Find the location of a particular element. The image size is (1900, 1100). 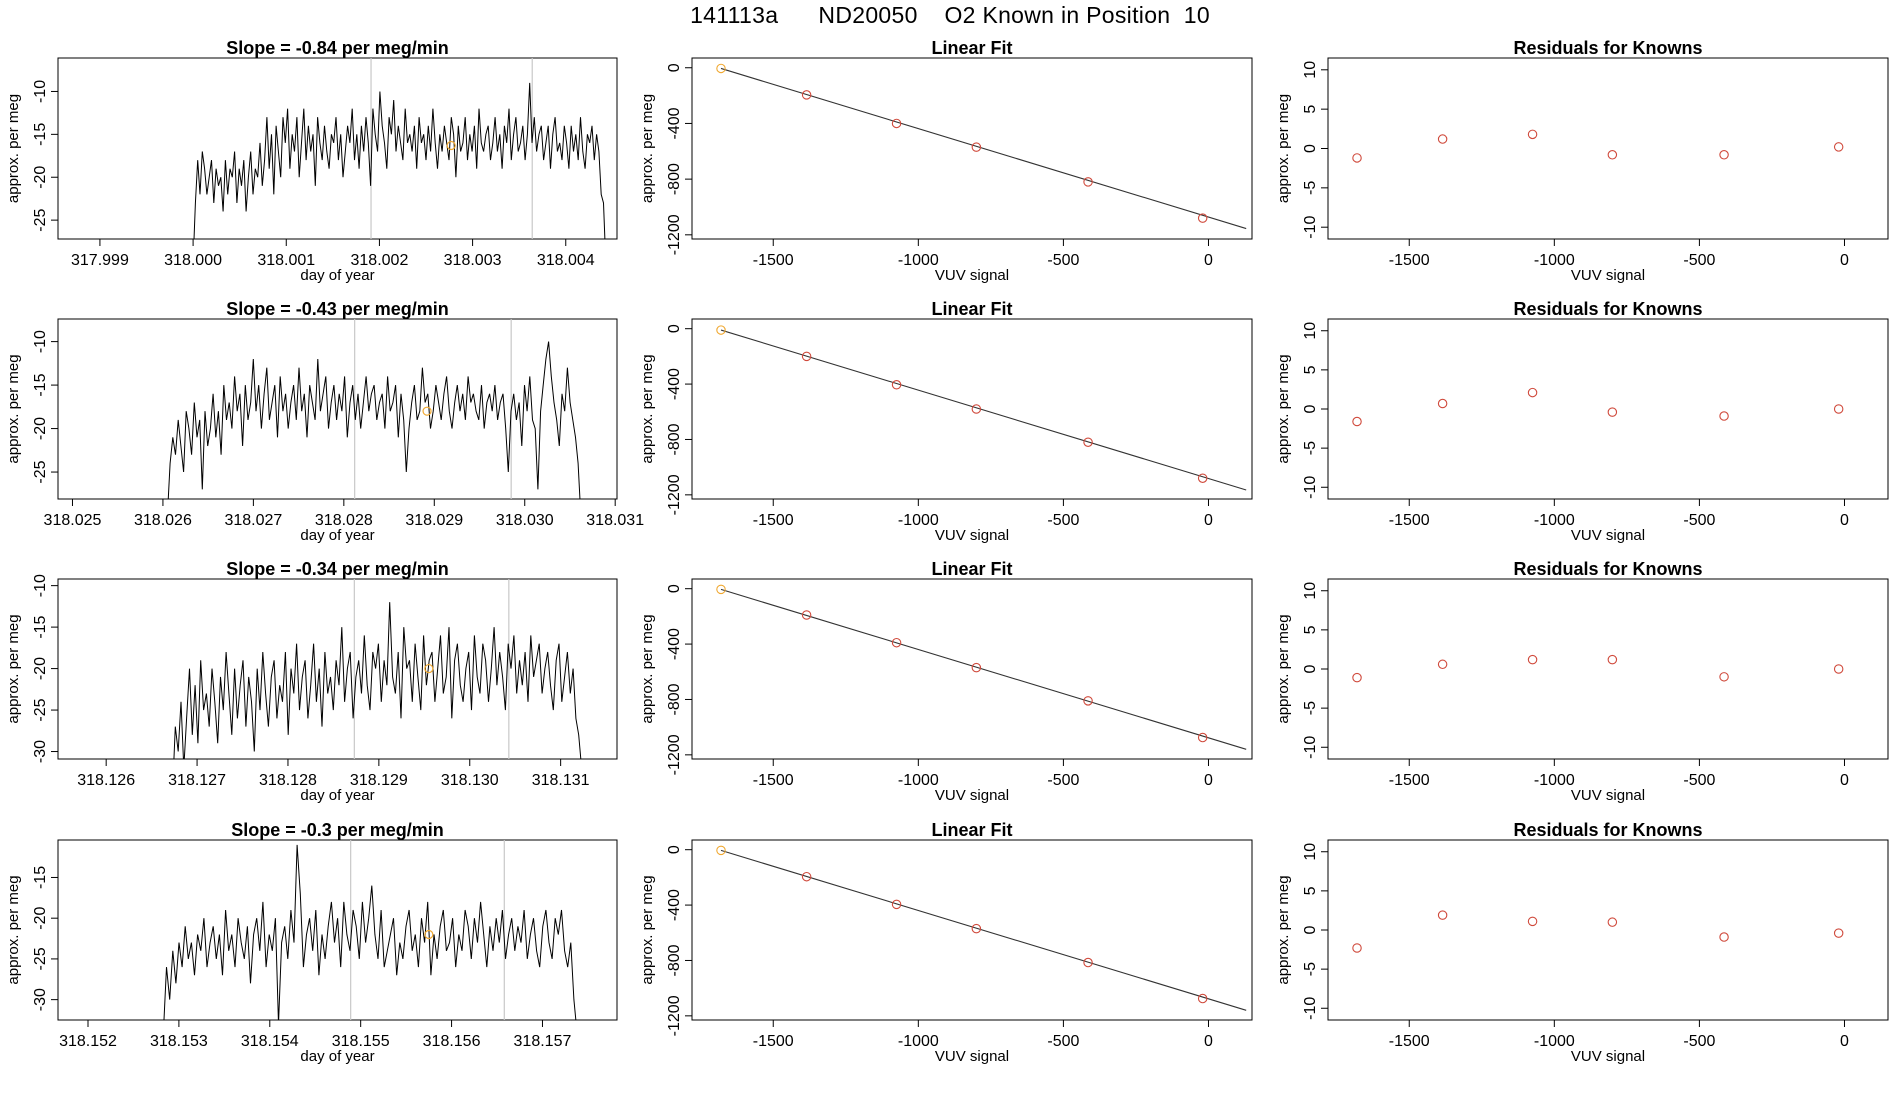

x-tick-label: 318.156 is located at coordinates (452, 1041).